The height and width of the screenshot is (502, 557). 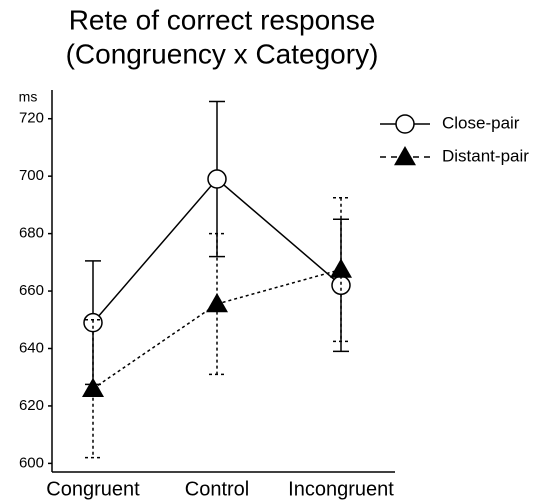 What do you see at coordinates (31, 290) in the screenshot?
I see `y-tick-label: 660` at bounding box center [31, 290].